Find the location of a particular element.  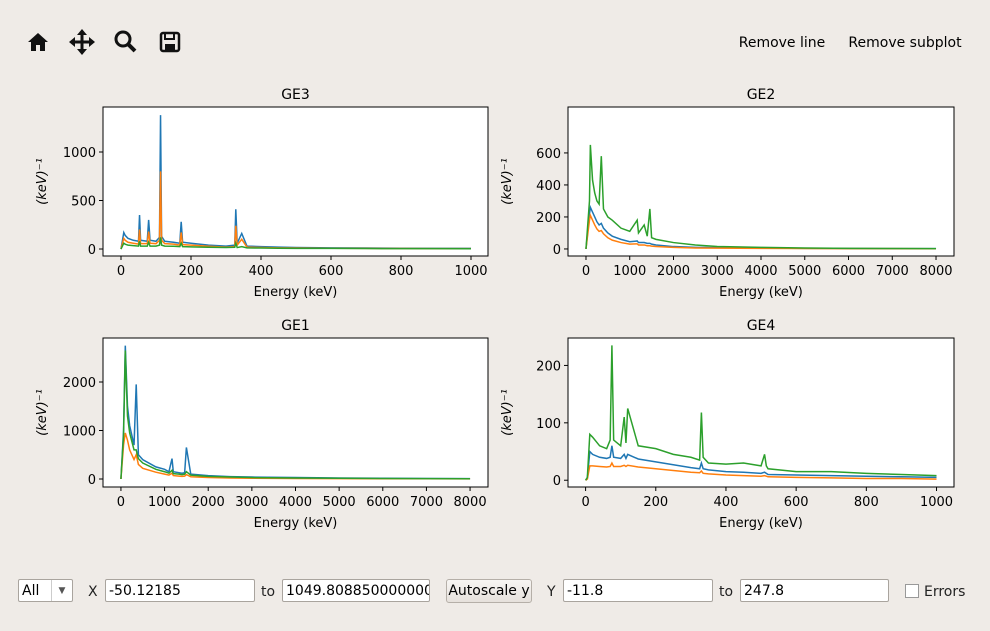

x-to-input: 1049.8088500000001 is located at coordinates (356, 590).